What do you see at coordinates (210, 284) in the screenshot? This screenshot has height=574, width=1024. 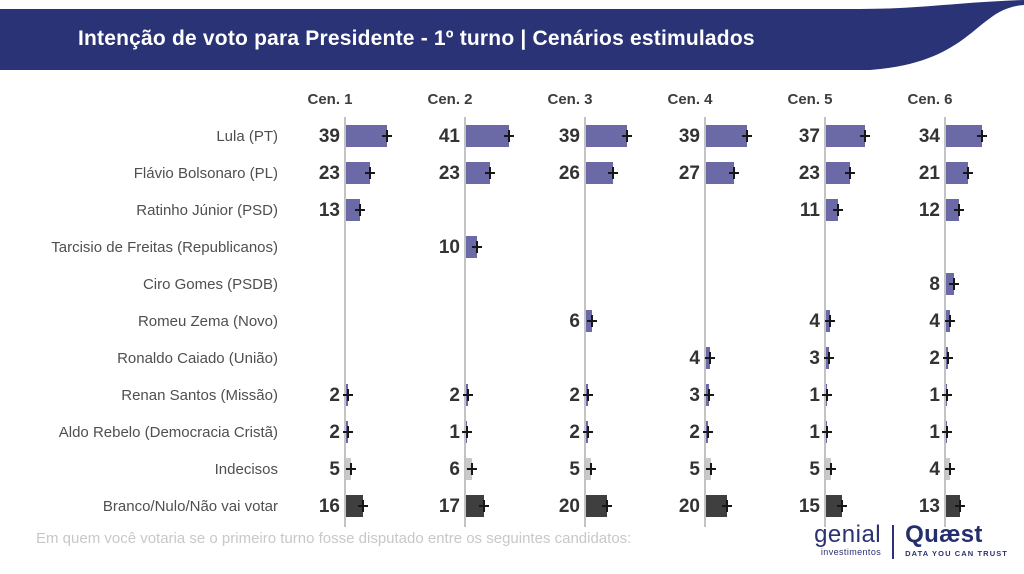 I see `row-label: Ciro Gomes (PSDB)` at bounding box center [210, 284].